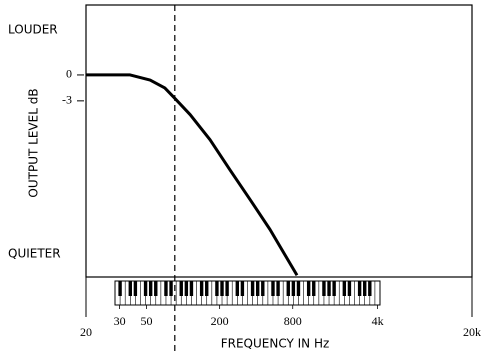  I want to click on keyboard-tick-label: 800, so click(293, 321).